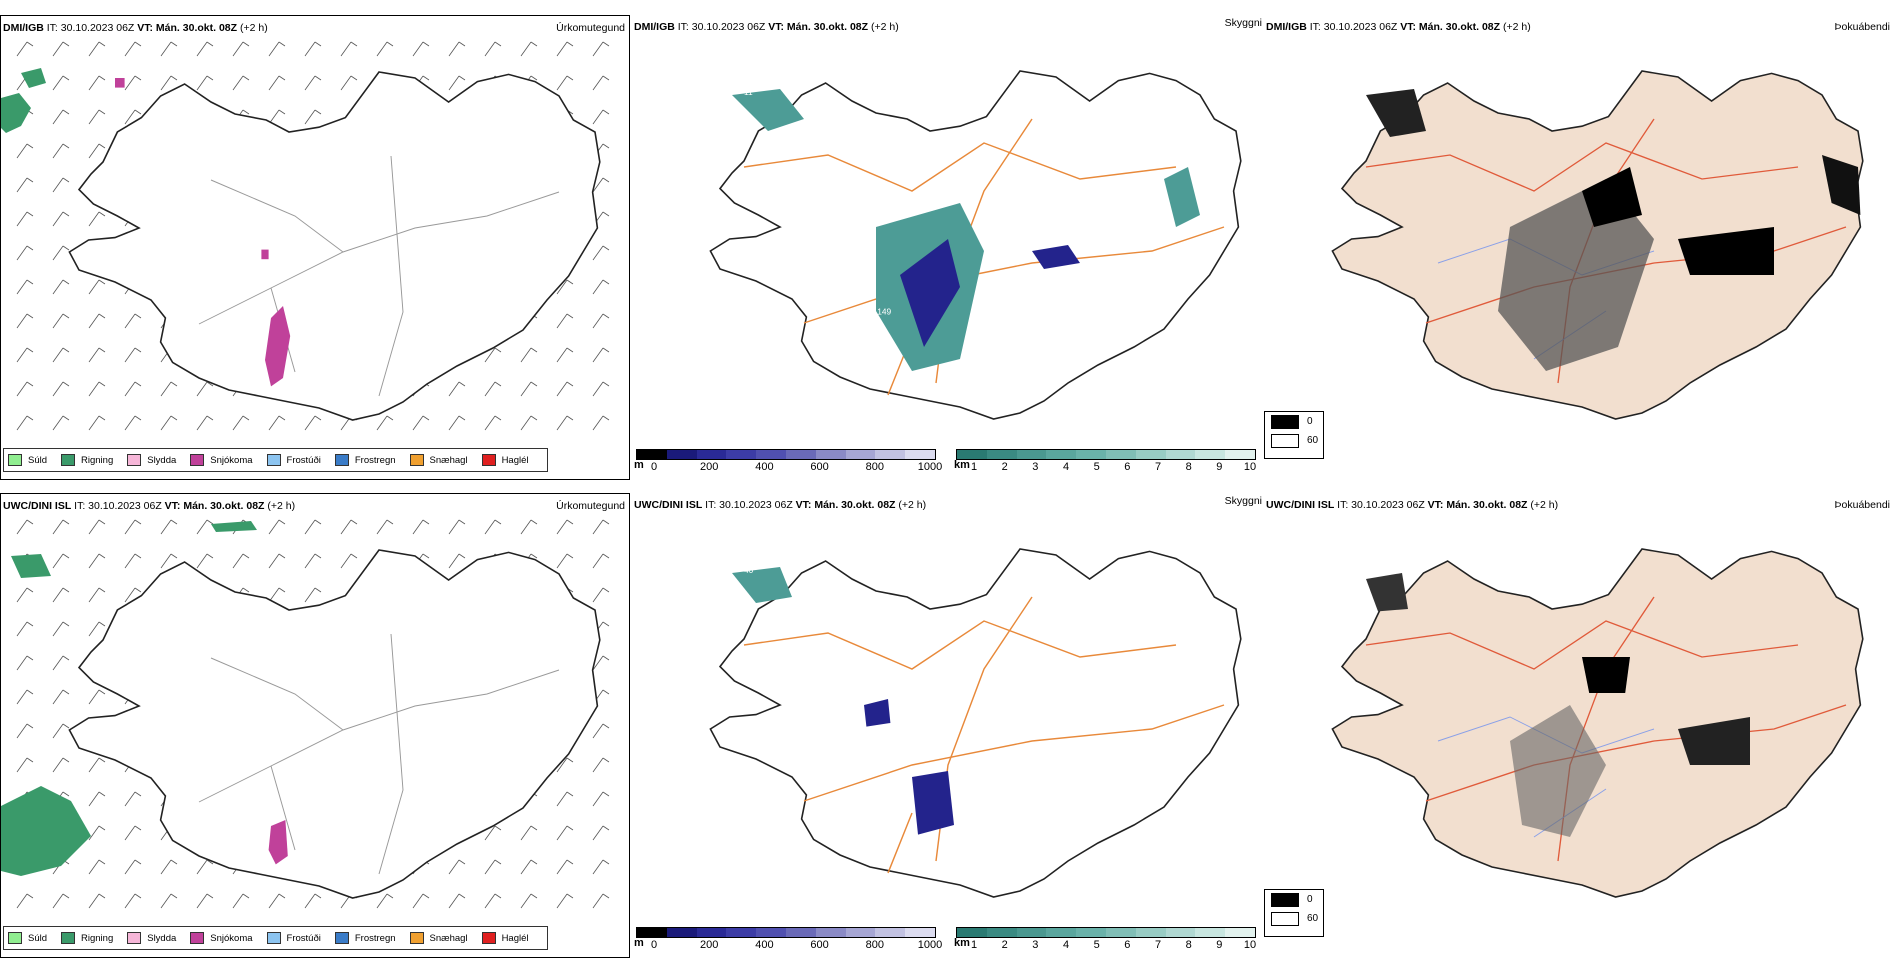  What do you see at coordinates (783, 321) in the screenshot?
I see `cloudbase-label: 170` at bounding box center [783, 321].